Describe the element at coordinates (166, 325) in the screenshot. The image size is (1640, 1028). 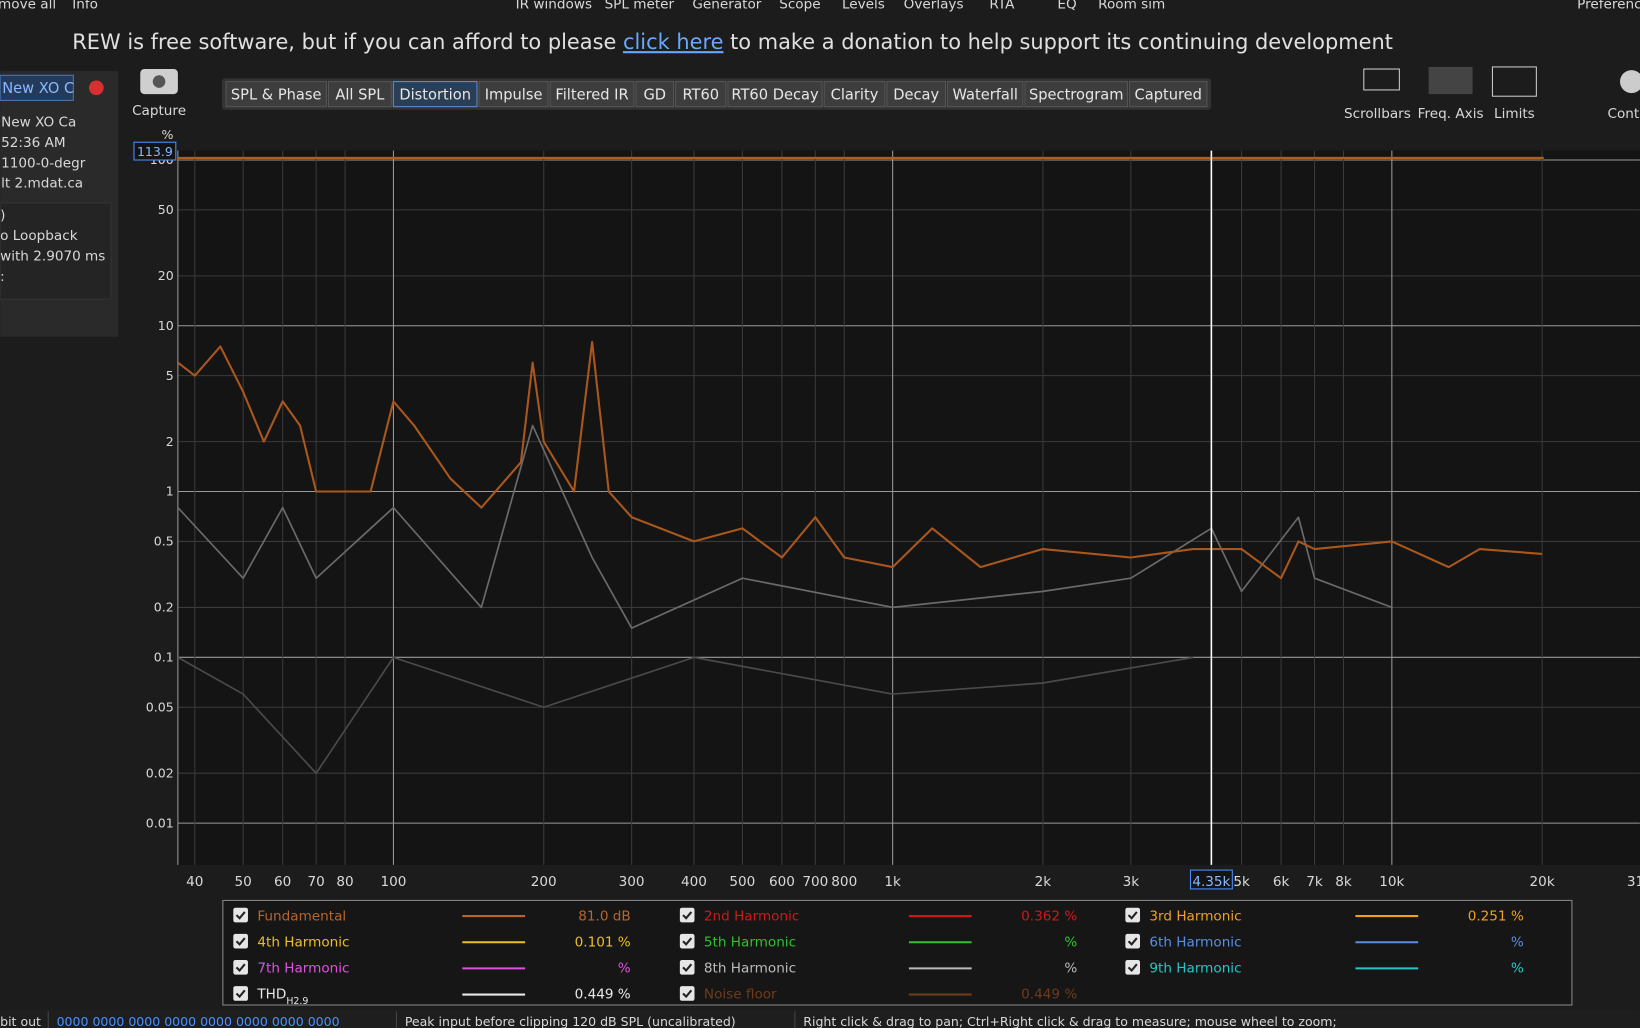
I see `y-tick-label: 10` at that location.